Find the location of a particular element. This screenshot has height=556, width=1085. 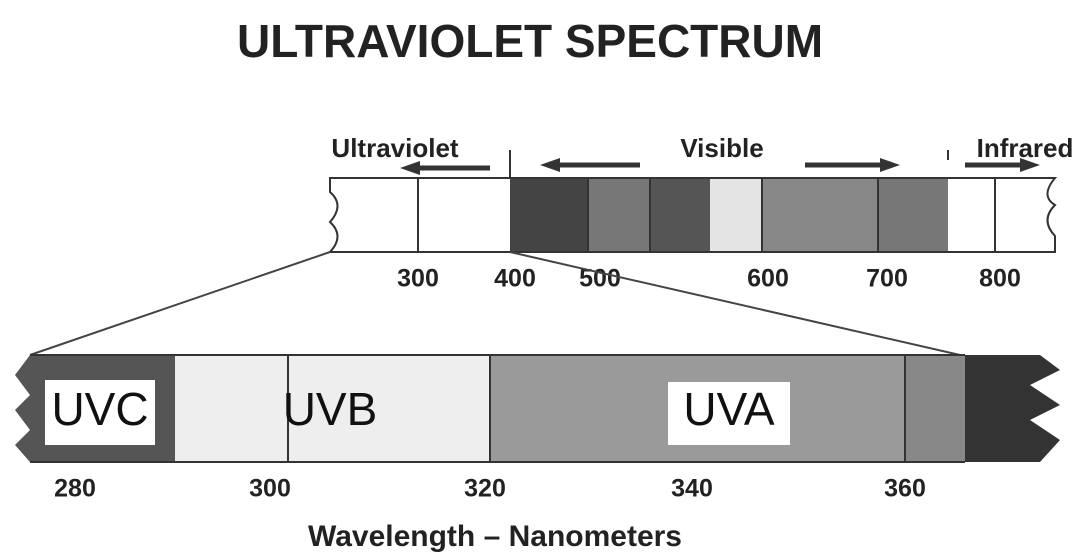

tick-label: 360 is located at coordinates (905, 489).